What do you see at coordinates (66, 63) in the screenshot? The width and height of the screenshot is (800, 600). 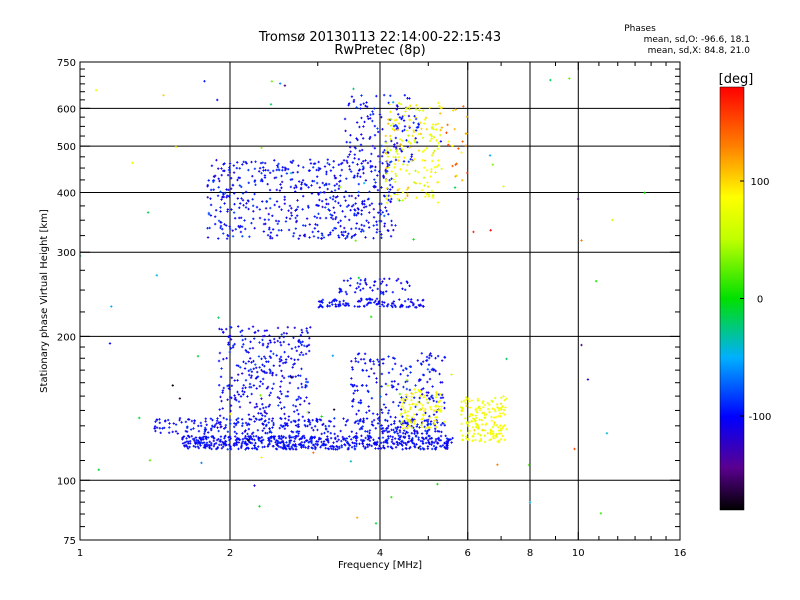 I see `y-tick-label: 750` at bounding box center [66, 63].